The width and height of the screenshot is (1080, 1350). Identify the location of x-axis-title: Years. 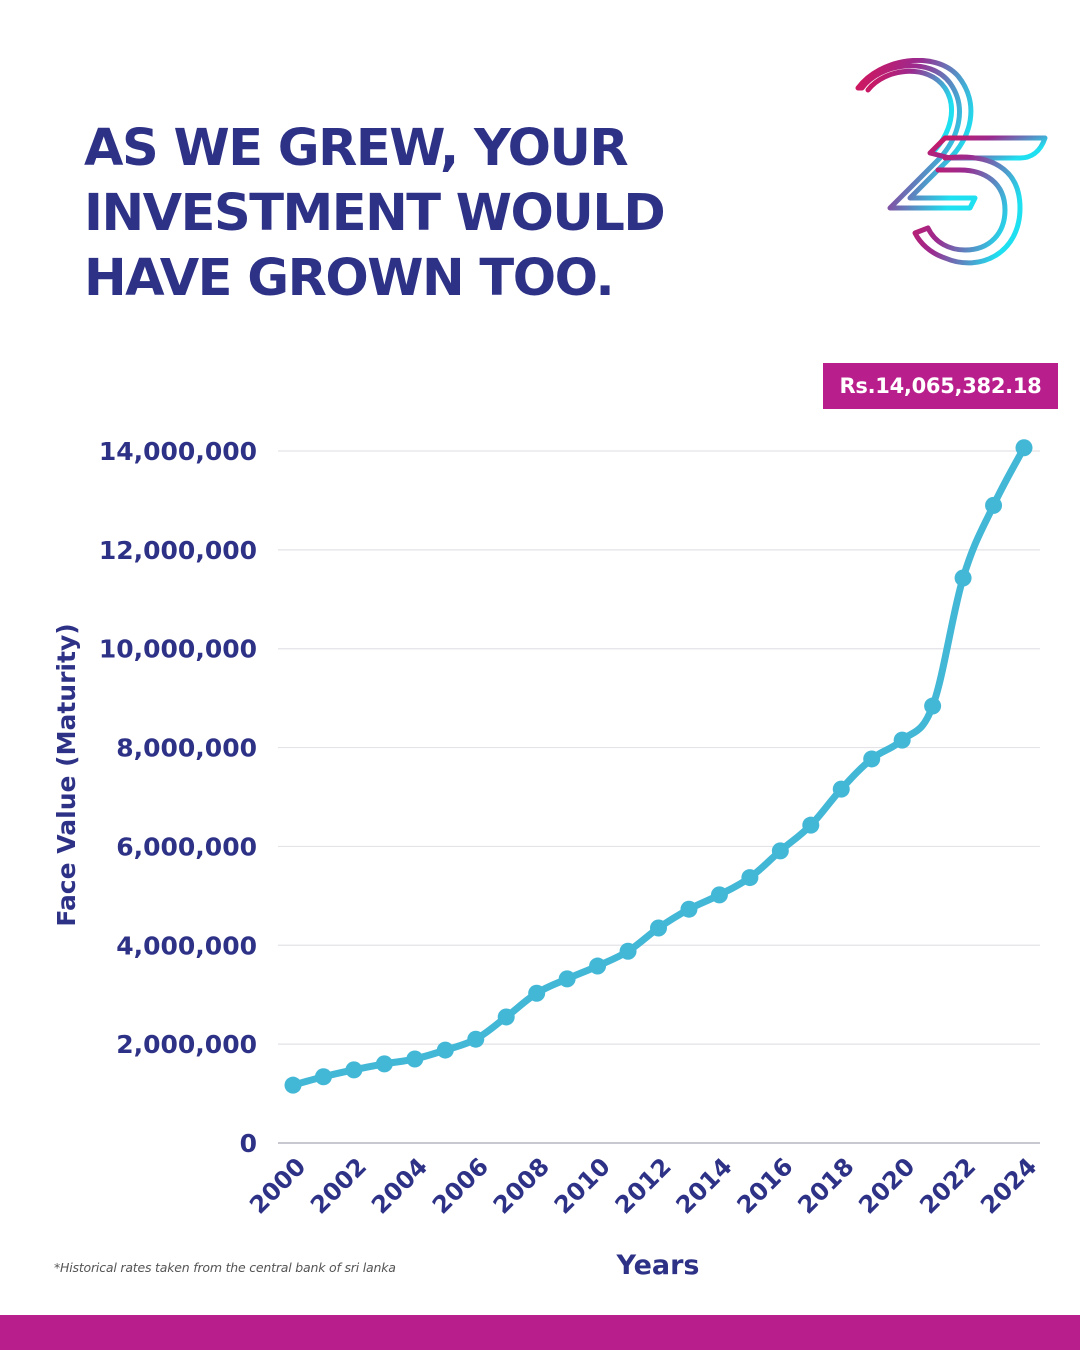
(658, 1265).